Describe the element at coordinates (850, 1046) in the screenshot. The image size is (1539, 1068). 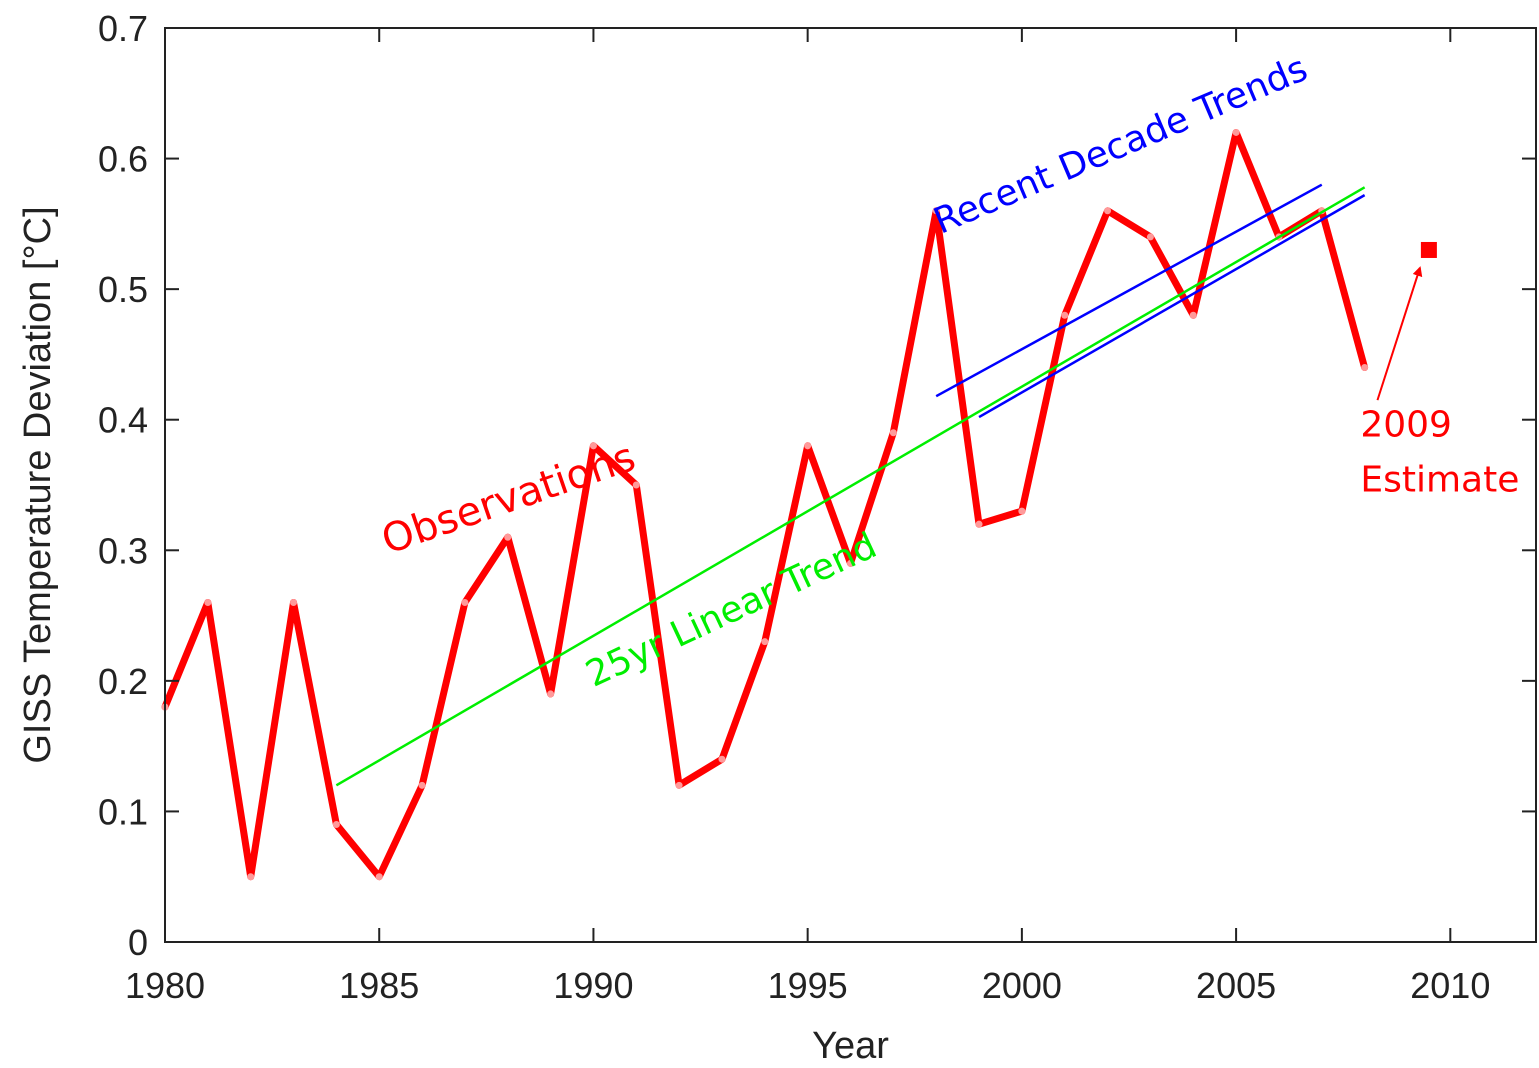
I see `x-axis-title: Year` at that location.